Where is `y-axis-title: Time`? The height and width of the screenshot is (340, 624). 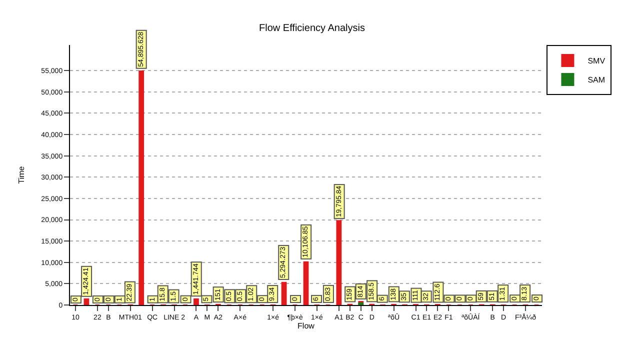 y-axis-title: Time is located at coordinates (21, 175).